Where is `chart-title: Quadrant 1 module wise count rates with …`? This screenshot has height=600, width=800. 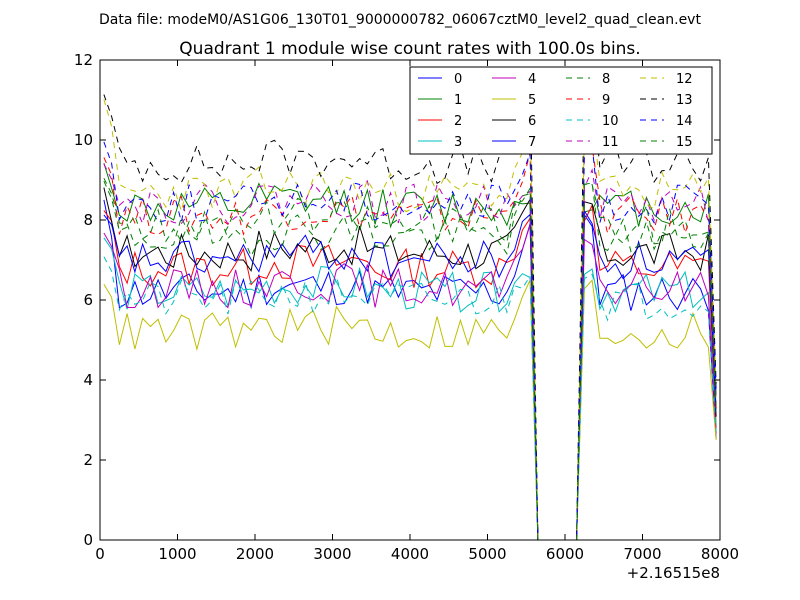
chart-title: Quadrant 1 module wise count rates with … is located at coordinates (409, 49).